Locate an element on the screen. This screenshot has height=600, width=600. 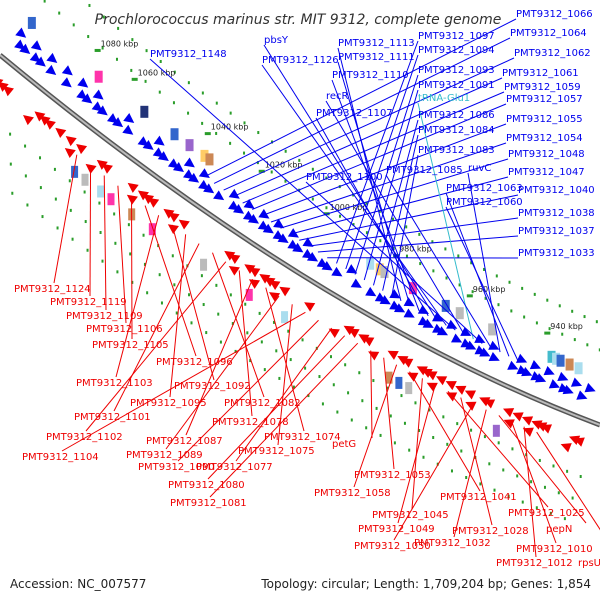
reverse-gene-label: petG is located at coordinates (344, 444).